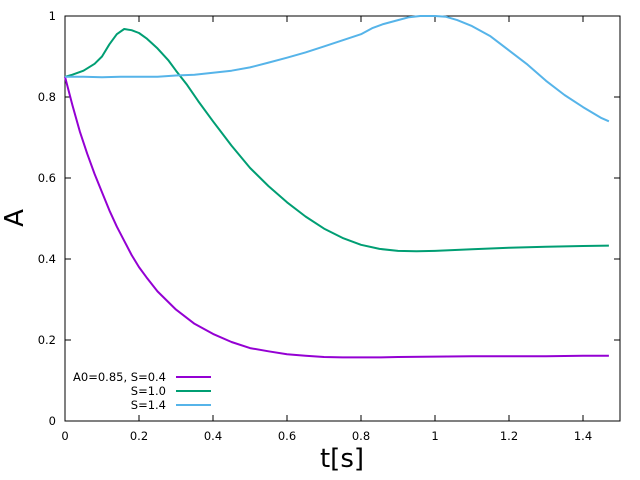 This screenshot has height=480, width=640. I want to click on x-tick-label: 1.4, so click(583, 436).